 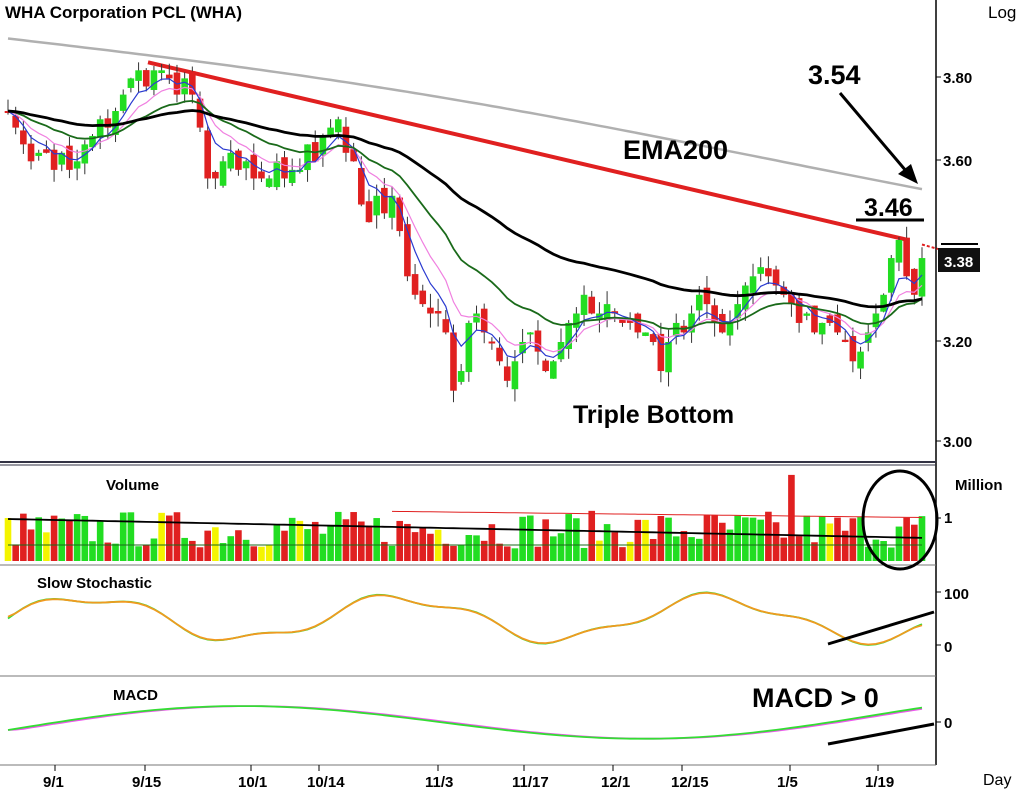 What do you see at coordinates (465, 528) in the screenshot?
I see `volume-ma-line` at bounding box center [465, 528].